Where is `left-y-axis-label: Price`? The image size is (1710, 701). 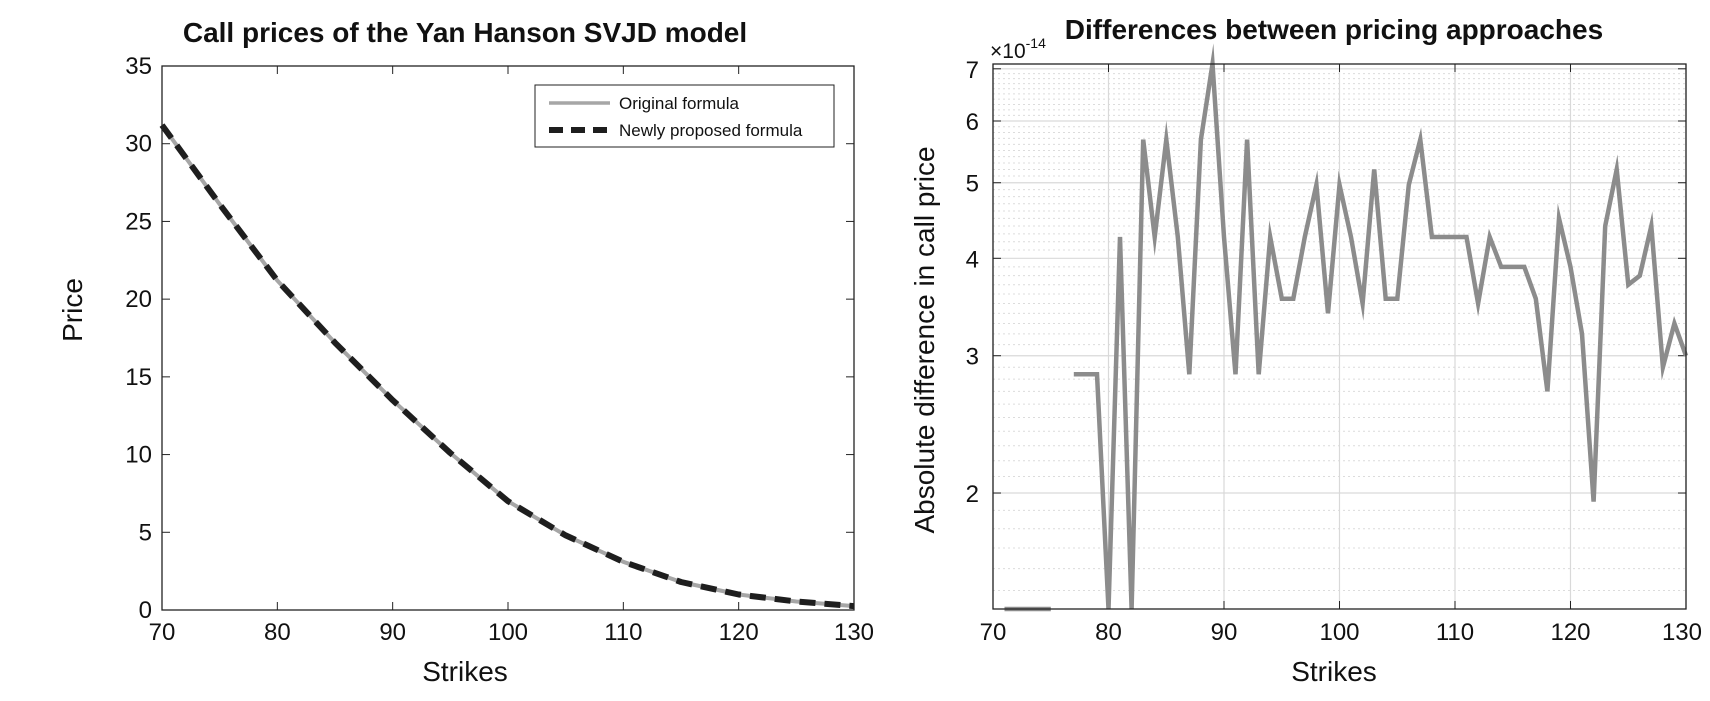
left-y-axis-label: Price is located at coordinates (72, 310).